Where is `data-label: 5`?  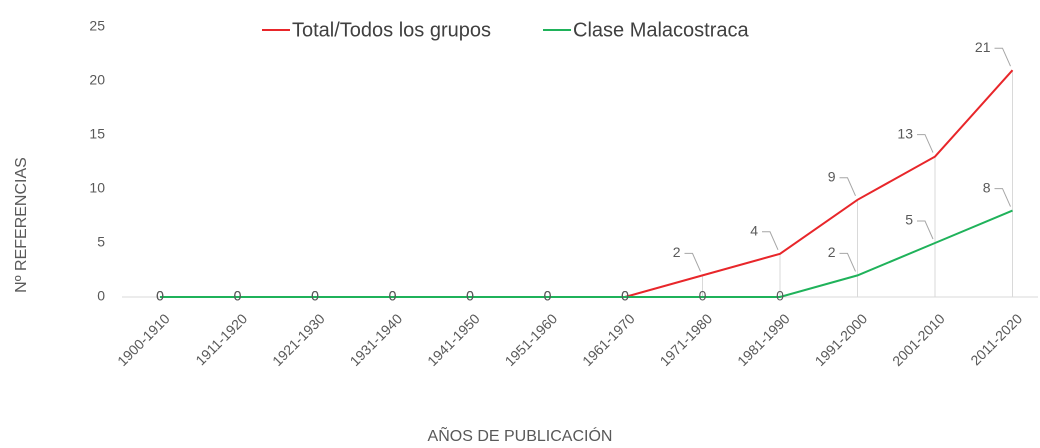 data-label: 5 is located at coordinates (909, 220).